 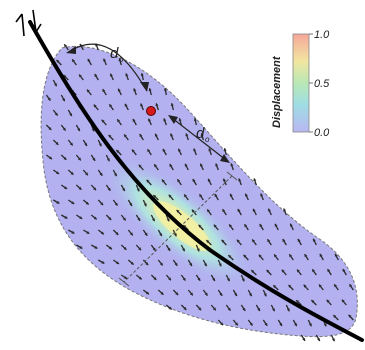 I want to click on strike-slip-half-arrows-icon, so click(x=28, y=23).